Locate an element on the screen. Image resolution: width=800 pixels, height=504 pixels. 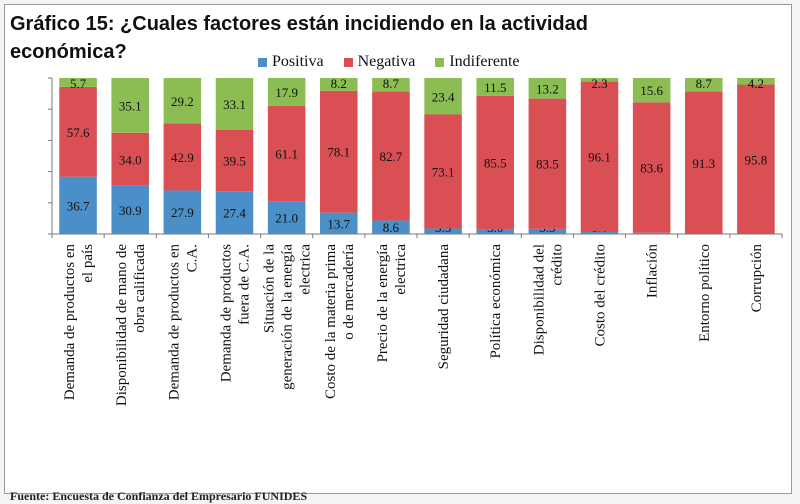
x-tick-label-line: Corrupción is located at coordinates (757, 278).